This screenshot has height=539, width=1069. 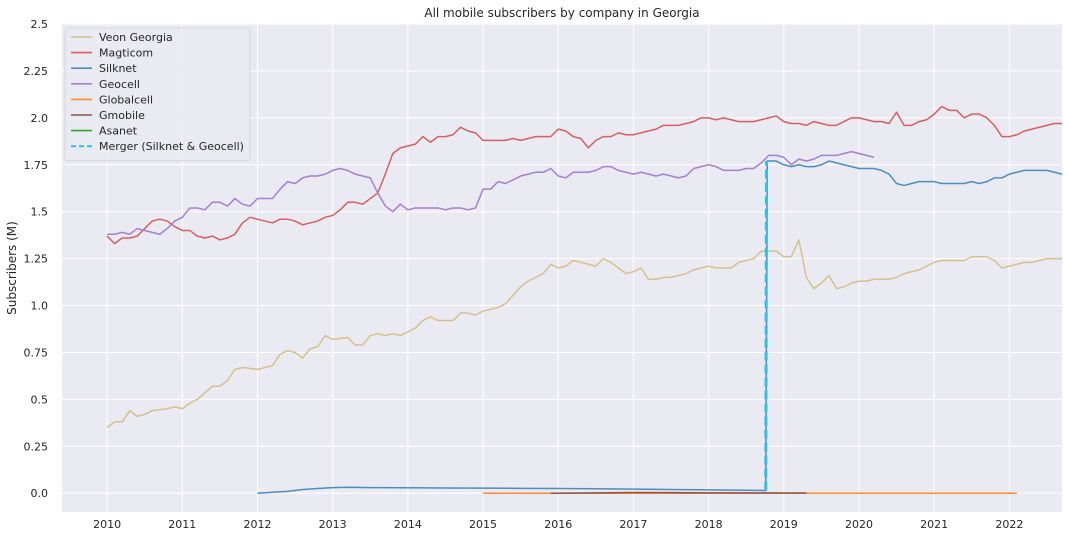 I want to click on x-tick-label: 2012, so click(x=257, y=524).